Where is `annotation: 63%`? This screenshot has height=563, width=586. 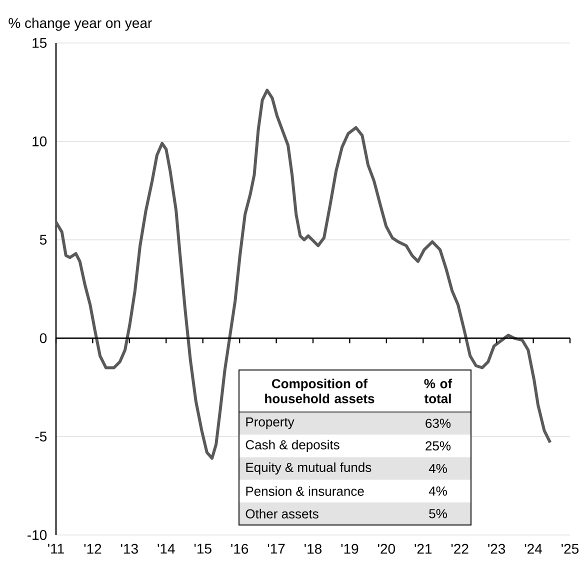 annotation: 63% is located at coordinates (438, 423).